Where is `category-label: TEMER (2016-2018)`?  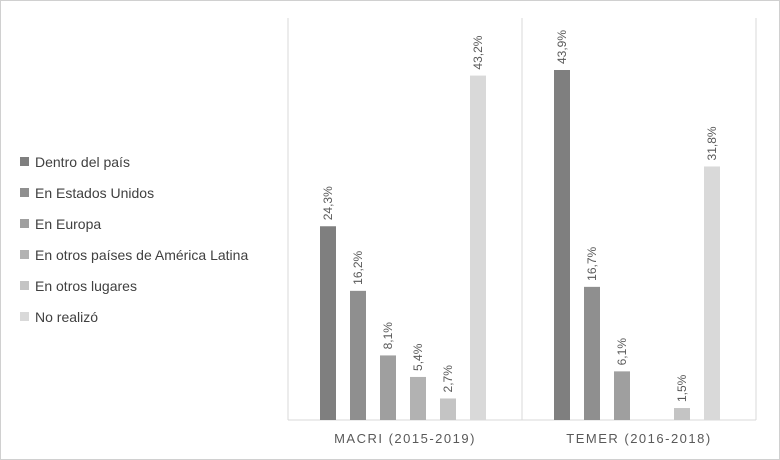 category-label: TEMER (2016-2018) is located at coordinates (638, 438).